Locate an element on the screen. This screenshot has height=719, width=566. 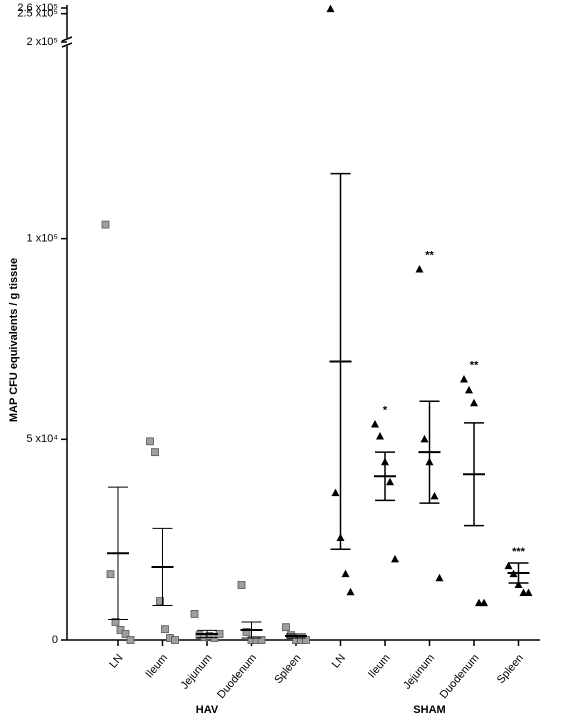
y-tick-label: 2.5 x10⁵ is located at coordinates (37, 14).